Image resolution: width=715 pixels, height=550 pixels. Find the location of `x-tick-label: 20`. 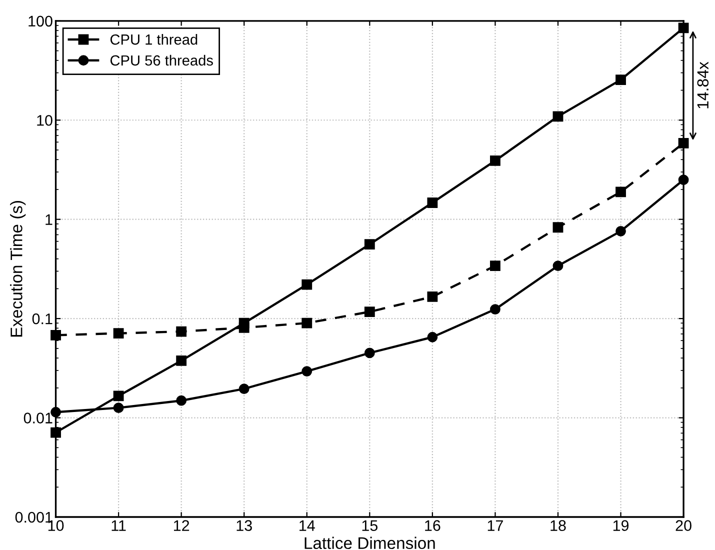

x-tick-label: 20 is located at coordinates (684, 525).